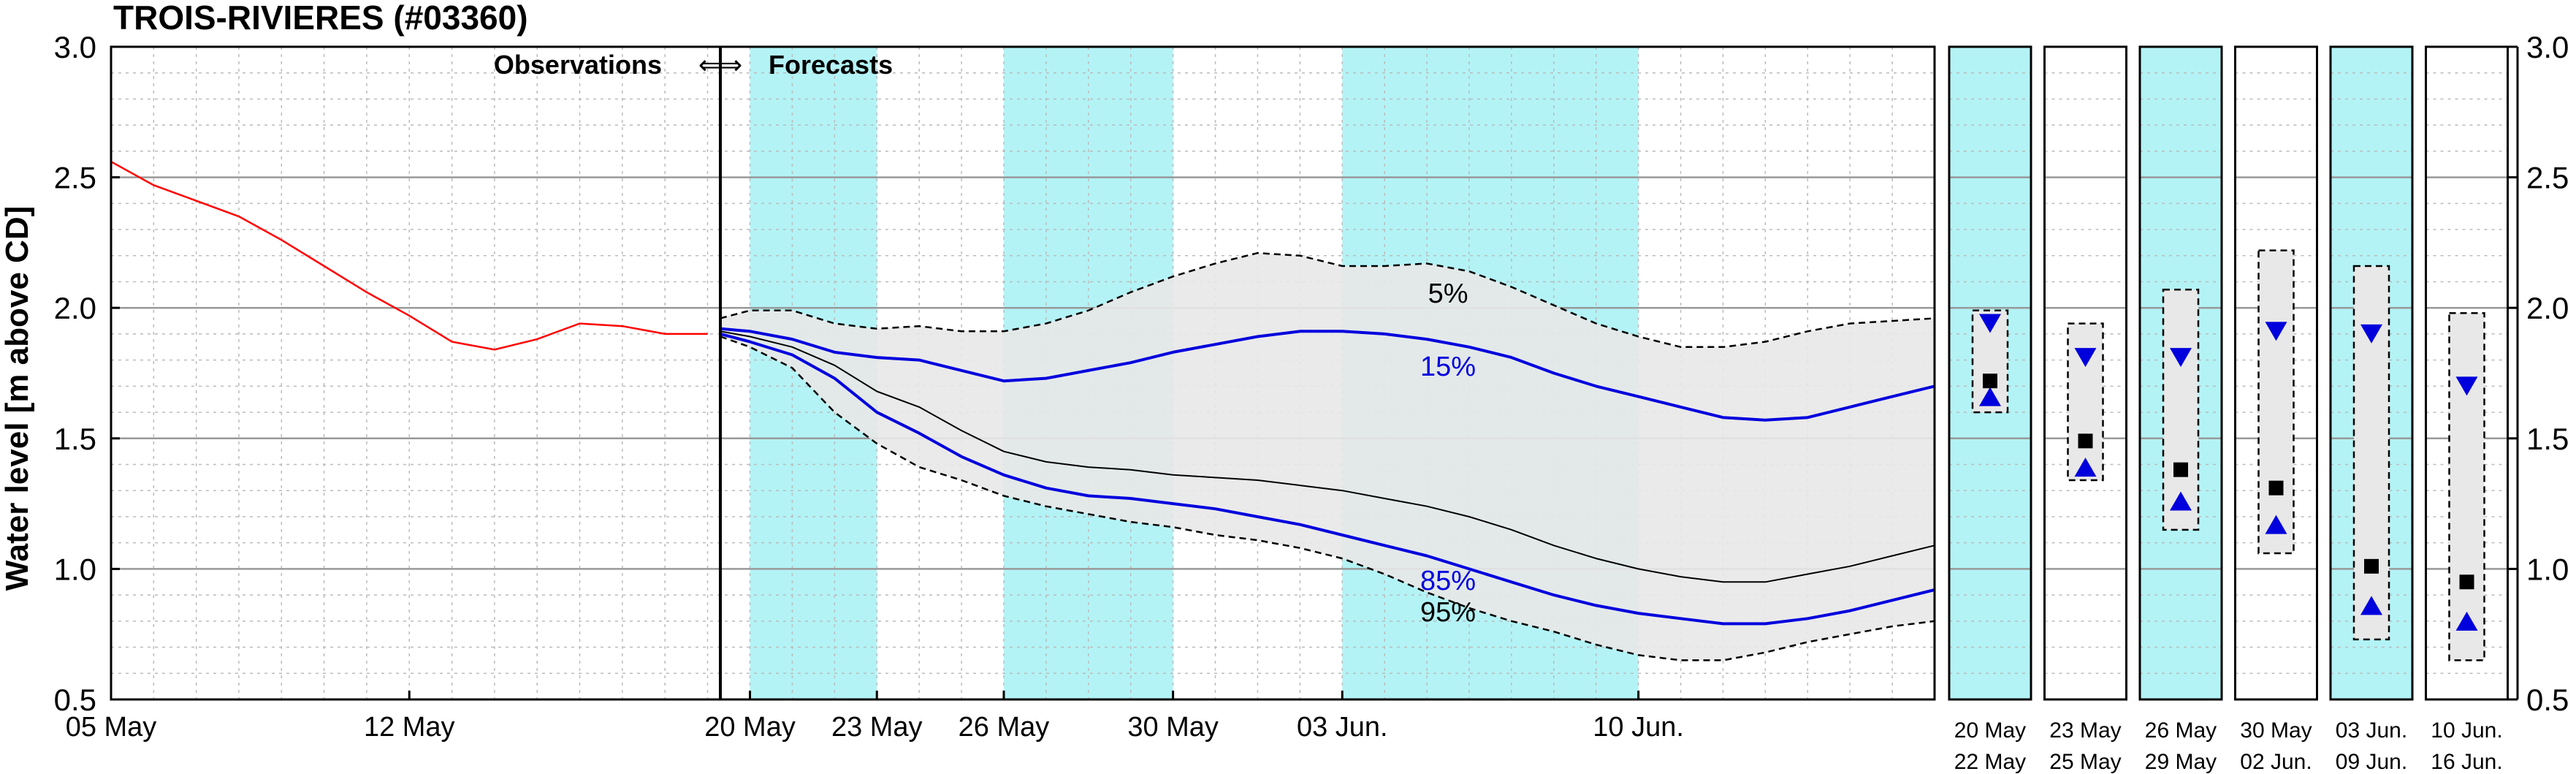 This screenshot has height=774, width=2576. Describe the element at coordinates (720, 65) in the screenshot. I see `arrows-label: ⇐⇒` at that location.